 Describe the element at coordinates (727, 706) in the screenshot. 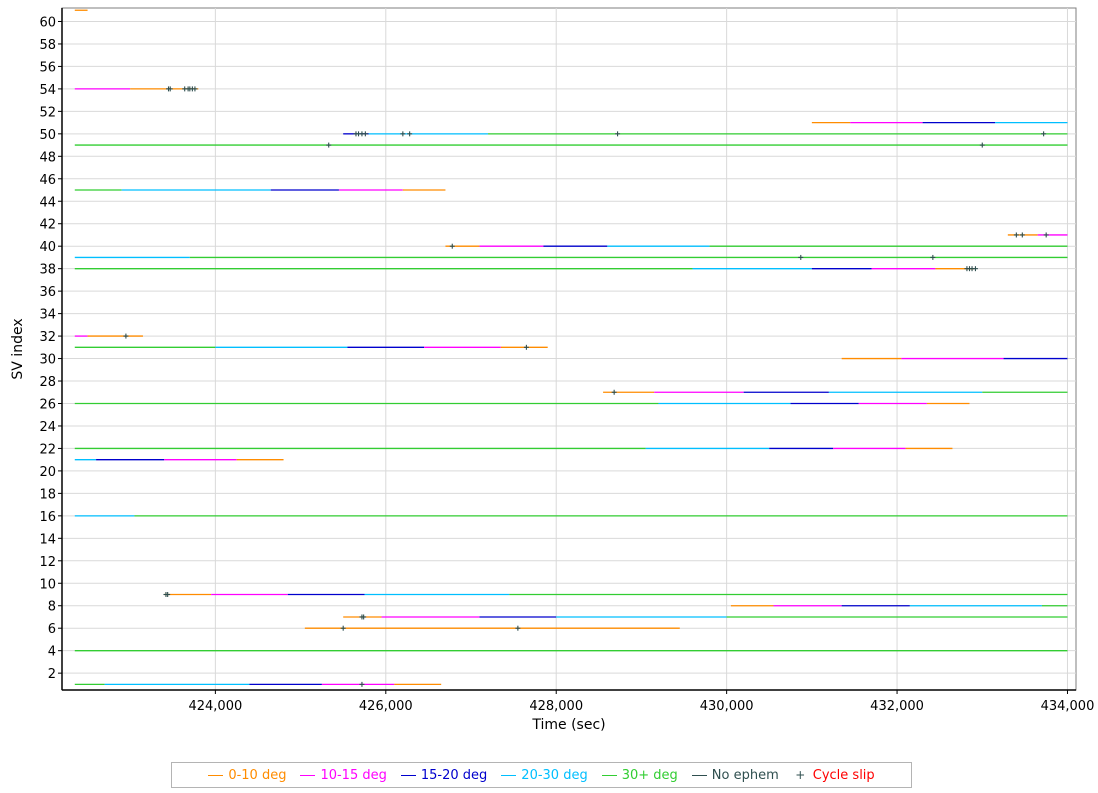

I see `x-tick-label: 430,000` at that location.